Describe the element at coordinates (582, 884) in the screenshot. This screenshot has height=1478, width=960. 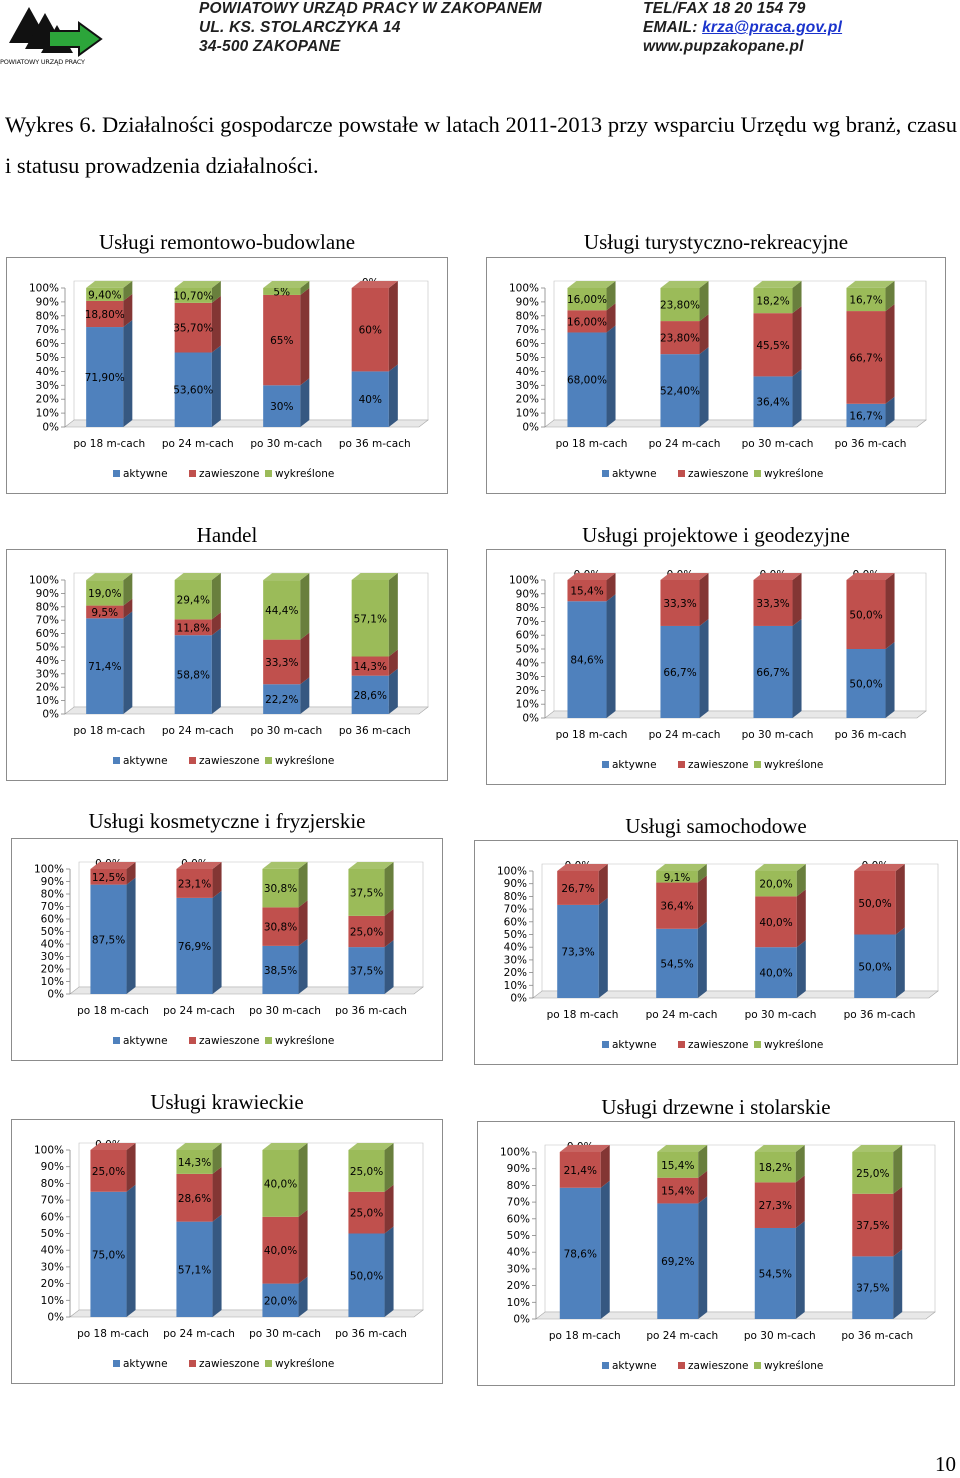
I see `bar-zawieszone: 26,7%` at that location.